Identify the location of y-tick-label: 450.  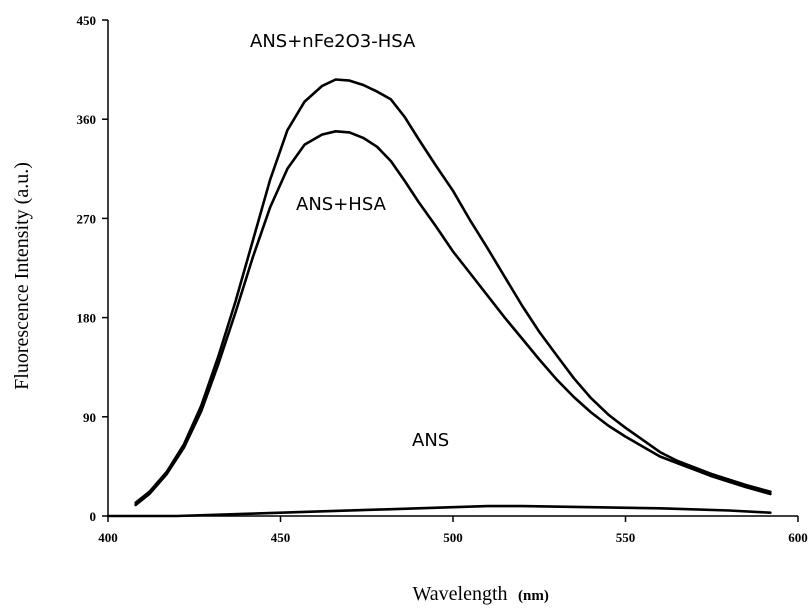
(87, 20).